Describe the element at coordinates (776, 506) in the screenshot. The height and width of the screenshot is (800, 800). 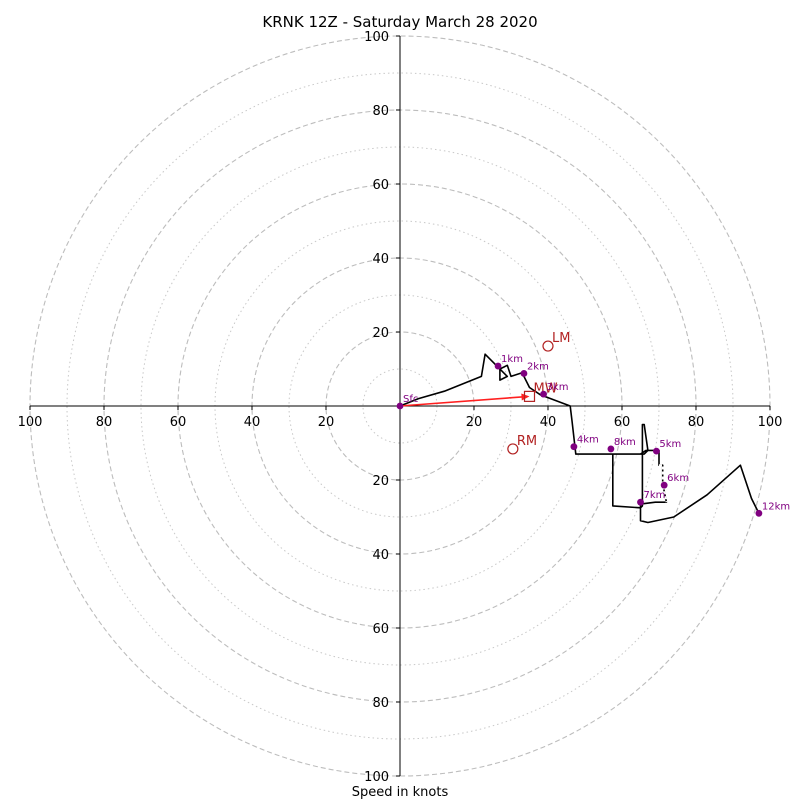
I see `height-marker-label: 12km` at that location.